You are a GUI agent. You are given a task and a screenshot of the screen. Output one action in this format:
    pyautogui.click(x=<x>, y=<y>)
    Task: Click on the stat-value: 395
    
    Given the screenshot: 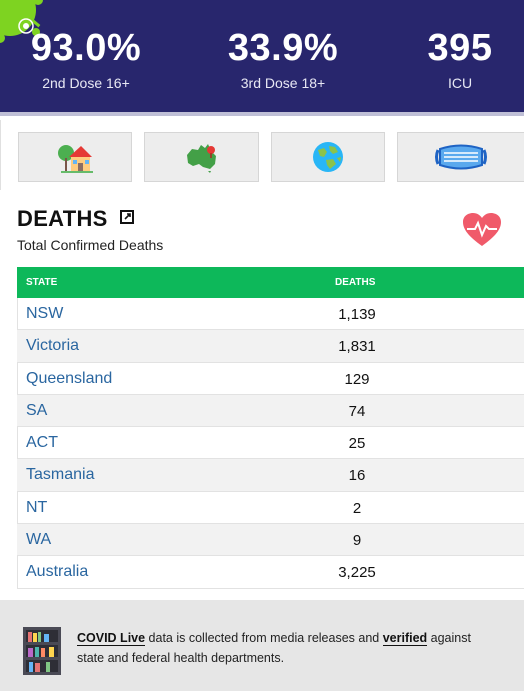 What is the action you would take?
    pyautogui.click(x=460, y=48)
    